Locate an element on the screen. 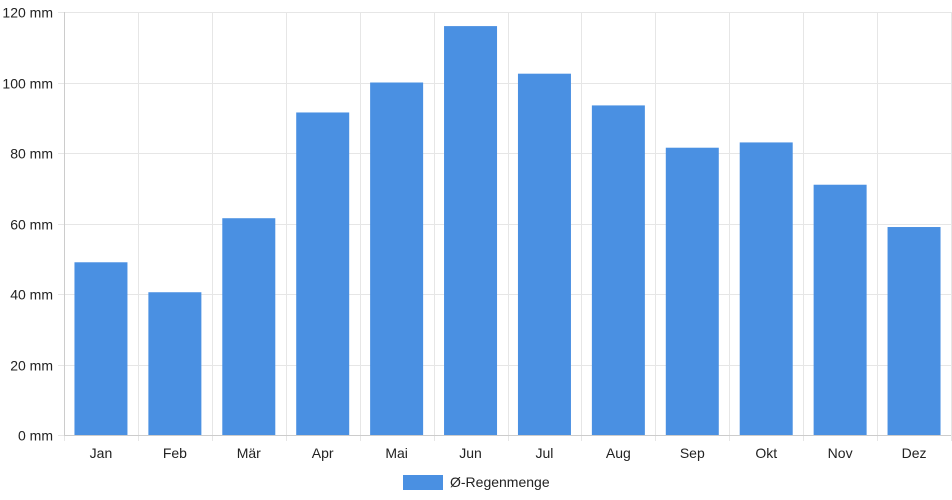  y-axis-tick-labels: 0 mm 20 mm 40 mm 60 mm 80 mm 100 mm 120 mm is located at coordinates (27, 224).